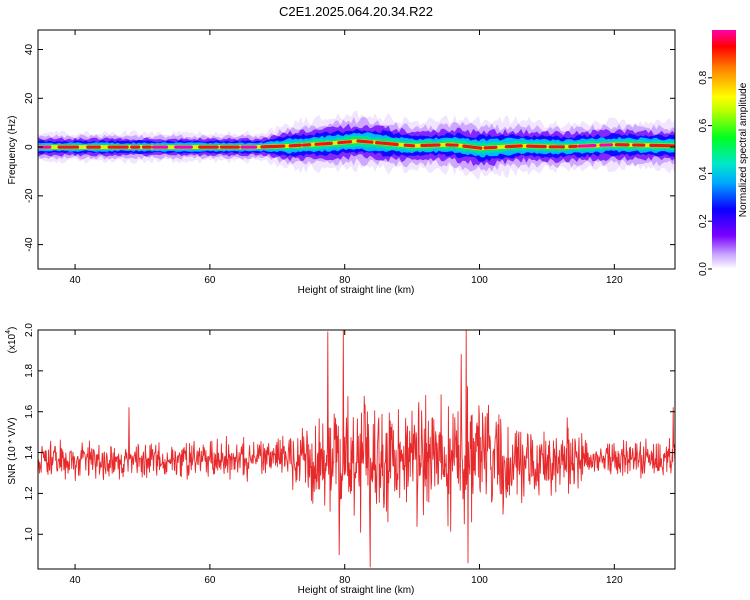 Image resolution: width=750 pixels, height=600 pixels. Describe the element at coordinates (614, 280) in the screenshot. I see `spectrogram-x-tick-label: 120` at that location.